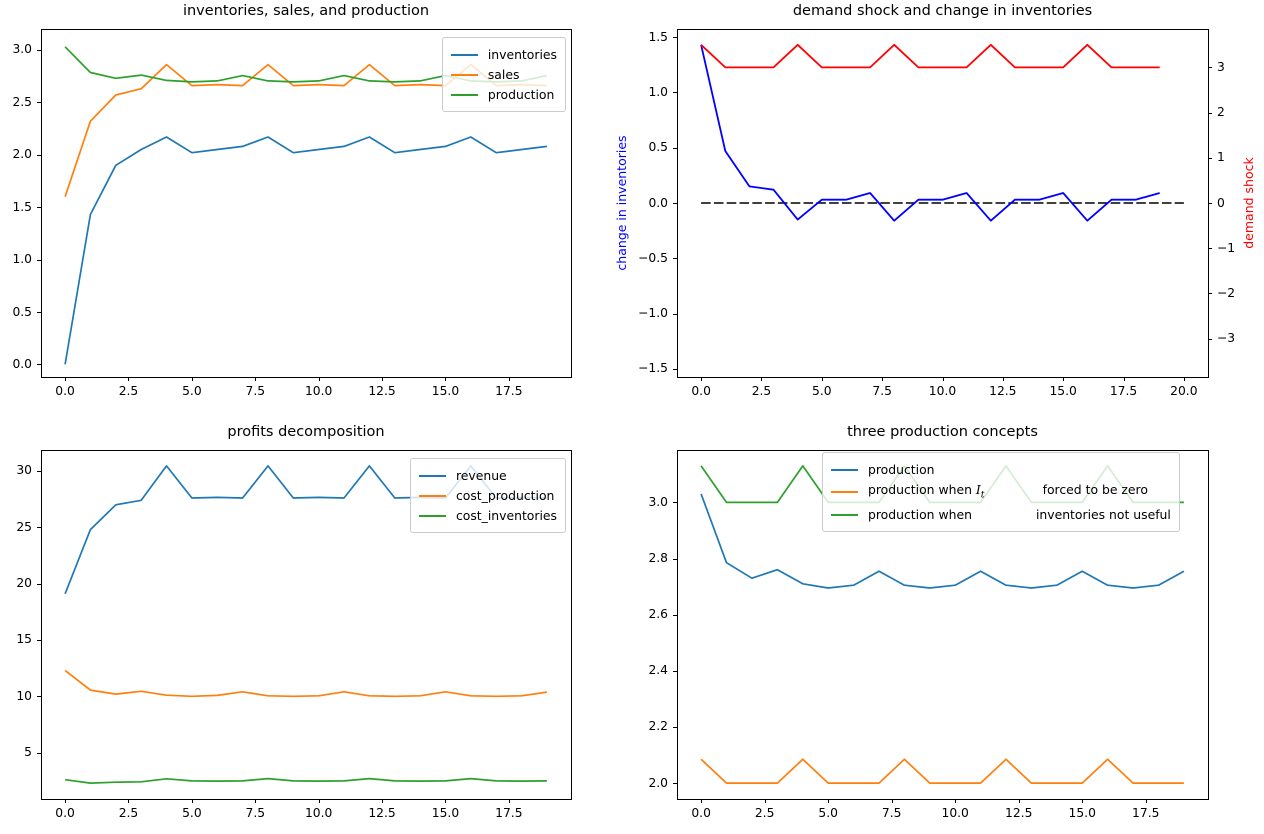 This screenshot has height=834, width=1264. I want to click on demand-shock-and-change-in-inventories-right-y-tick-label: −3, so click(1226, 338).